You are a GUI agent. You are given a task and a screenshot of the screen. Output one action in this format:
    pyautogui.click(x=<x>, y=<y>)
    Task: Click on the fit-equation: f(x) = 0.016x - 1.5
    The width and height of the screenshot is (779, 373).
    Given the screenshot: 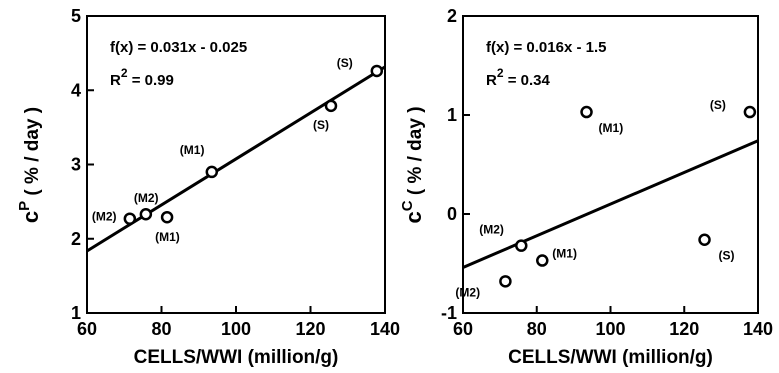 What is the action you would take?
    pyautogui.click(x=546, y=47)
    